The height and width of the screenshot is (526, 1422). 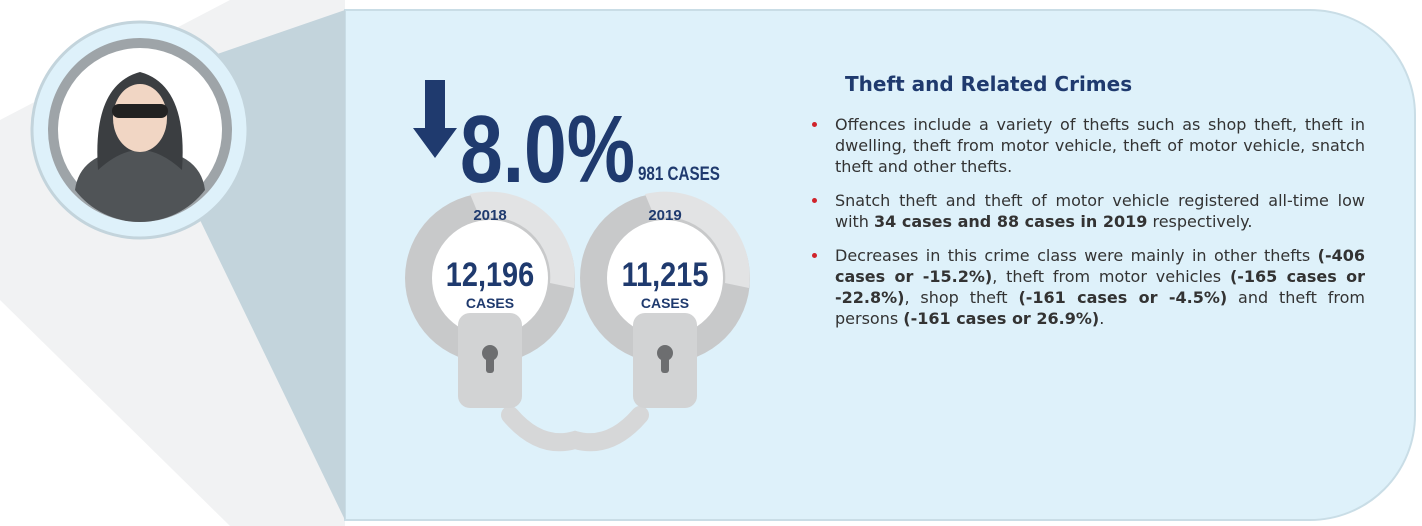 I want to click on text: , theft from motor vehicles, so click(x=1111, y=276).